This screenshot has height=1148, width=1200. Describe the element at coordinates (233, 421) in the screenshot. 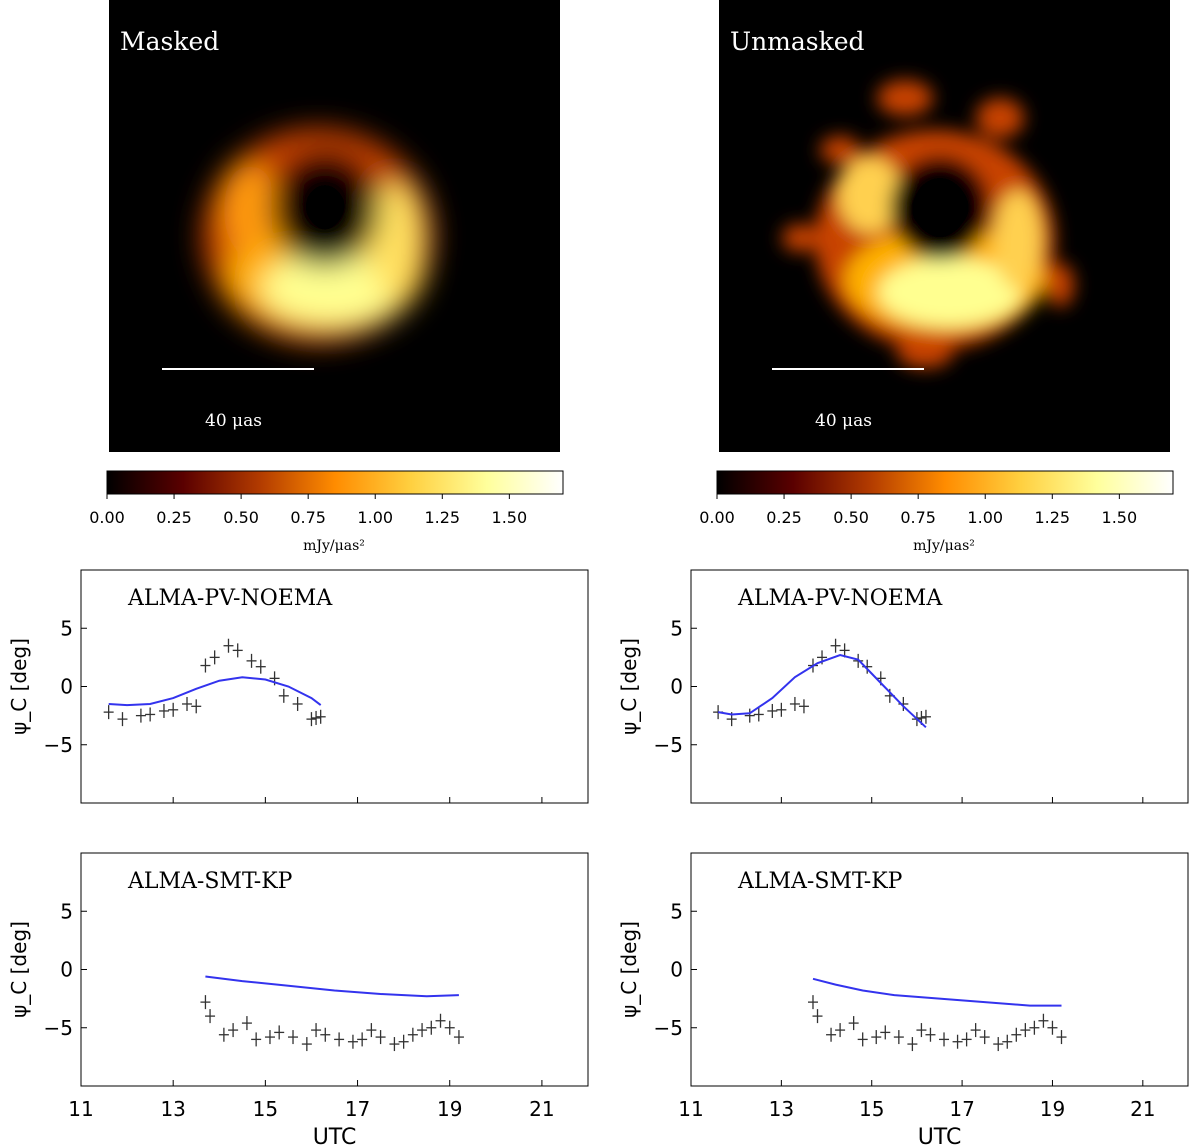

I see `scale-bar-label: 40 μas` at that location.